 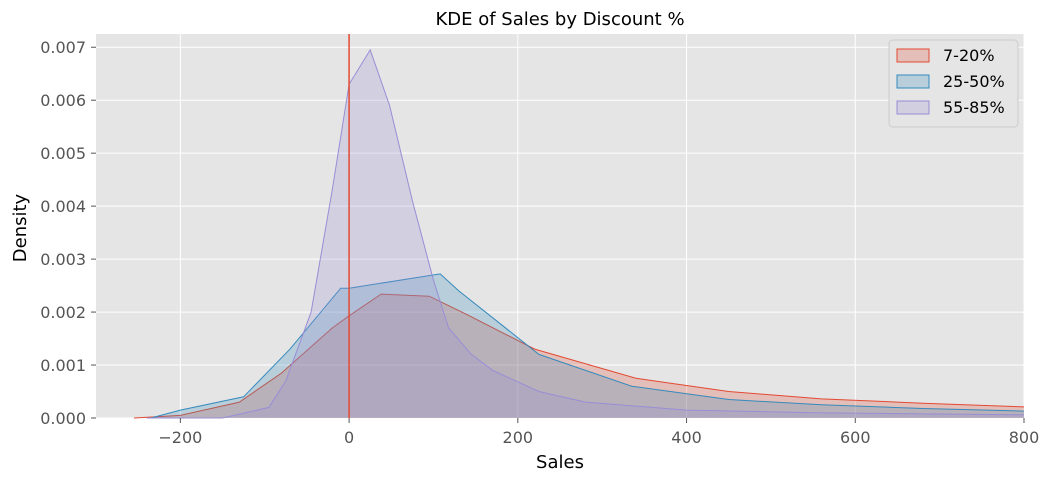 I want to click on y-tick-label: 0.007, so click(x=63, y=47).